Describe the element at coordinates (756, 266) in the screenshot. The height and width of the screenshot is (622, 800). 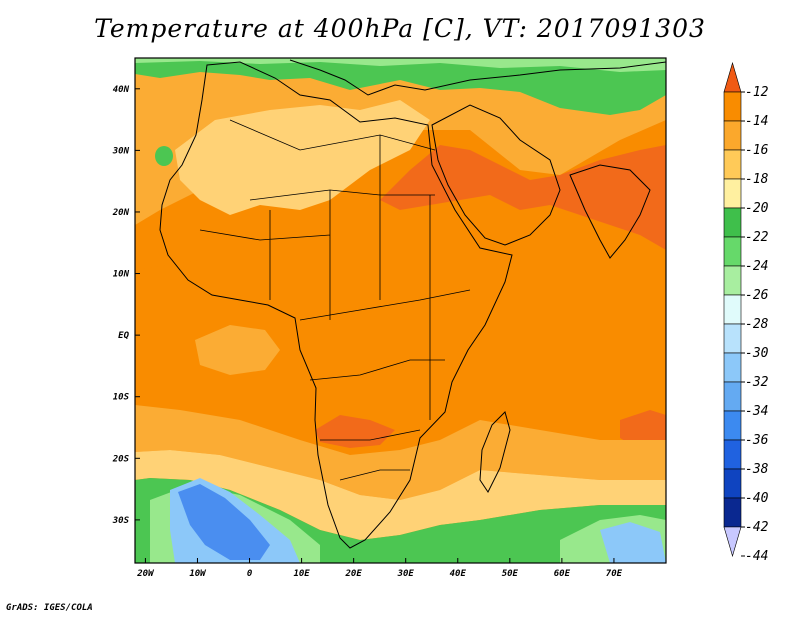
I see `colorbar-label: -24` at that location.